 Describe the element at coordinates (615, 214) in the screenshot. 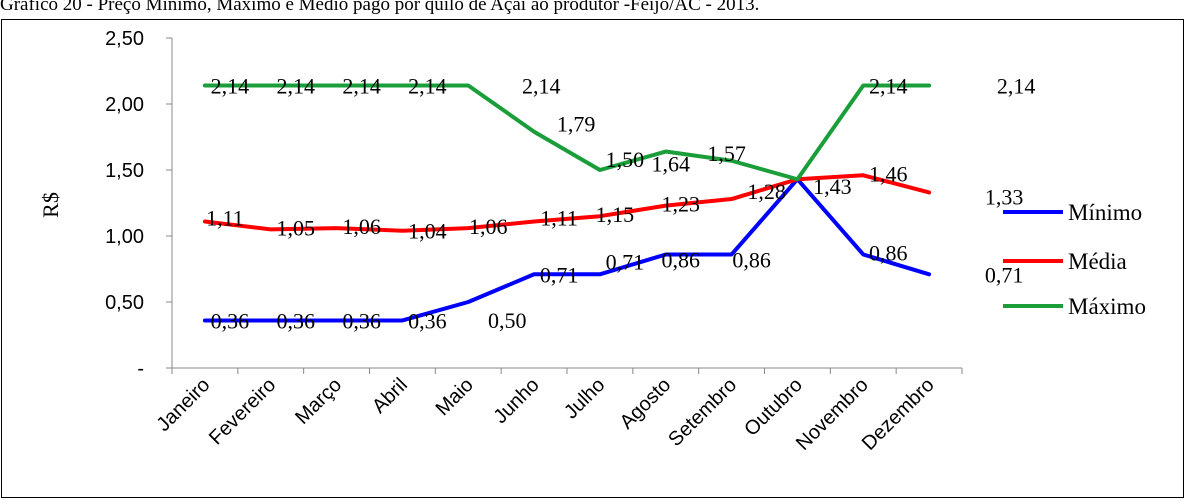

I see `data-label: 1,15` at that location.